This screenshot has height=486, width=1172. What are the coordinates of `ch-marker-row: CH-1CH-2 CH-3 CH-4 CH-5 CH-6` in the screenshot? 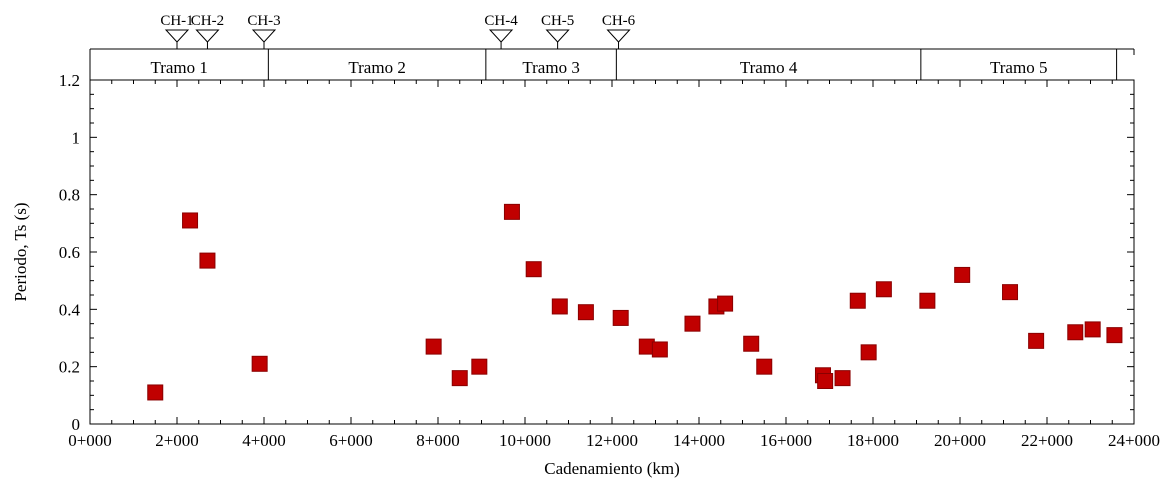 It's located at (398, 31).